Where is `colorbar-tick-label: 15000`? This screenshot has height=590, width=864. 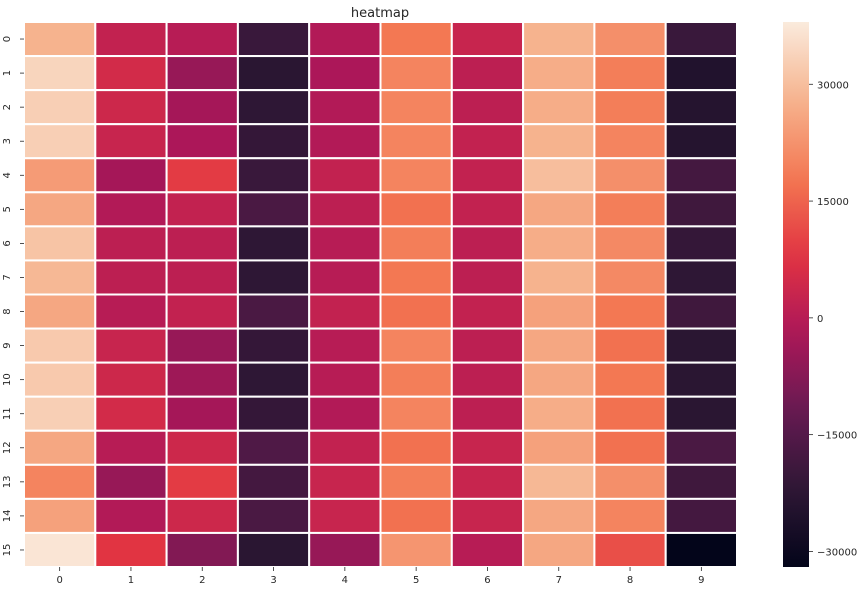
colorbar-tick-label: 15000 is located at coordinates (833, 202).